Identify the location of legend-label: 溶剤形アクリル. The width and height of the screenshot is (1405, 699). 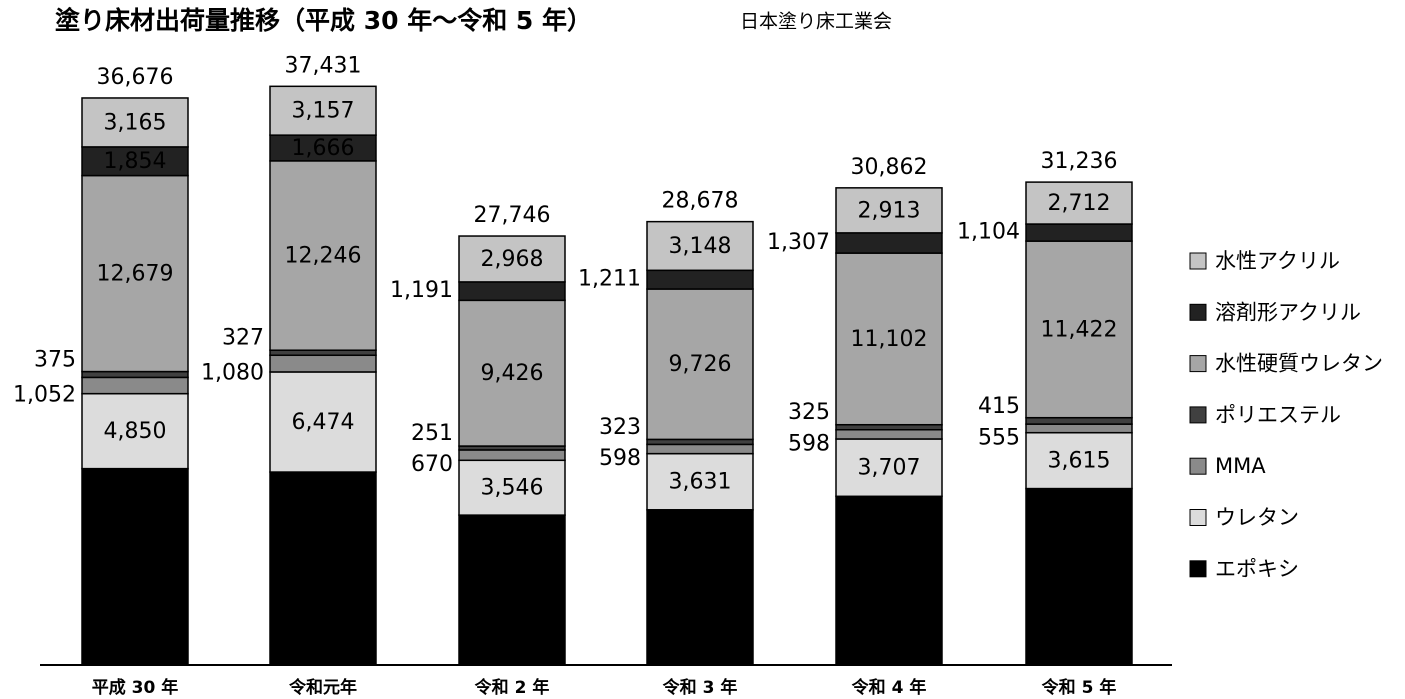
(1288, 312).